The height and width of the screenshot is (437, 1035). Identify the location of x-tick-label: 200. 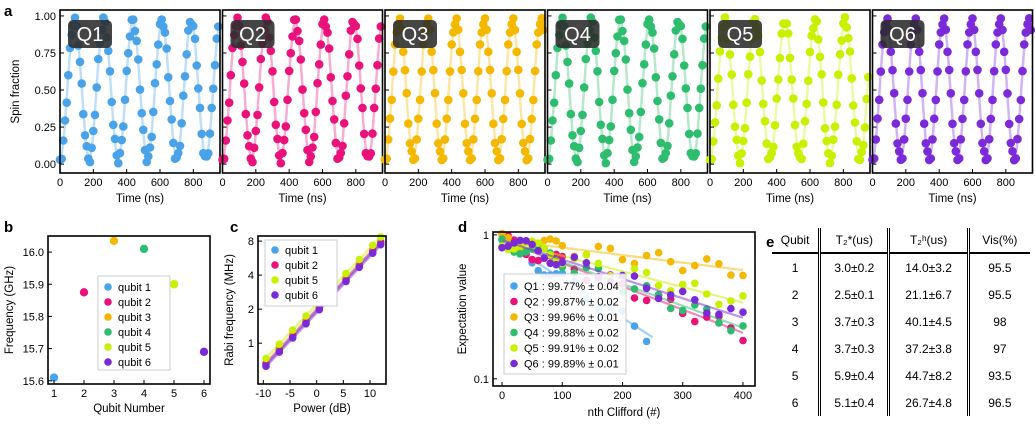
(93, 183).